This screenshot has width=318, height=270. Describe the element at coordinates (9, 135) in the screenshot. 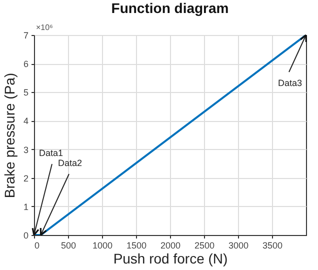

I see `y-axis-title: Brake pressure (Pa)` at that location.